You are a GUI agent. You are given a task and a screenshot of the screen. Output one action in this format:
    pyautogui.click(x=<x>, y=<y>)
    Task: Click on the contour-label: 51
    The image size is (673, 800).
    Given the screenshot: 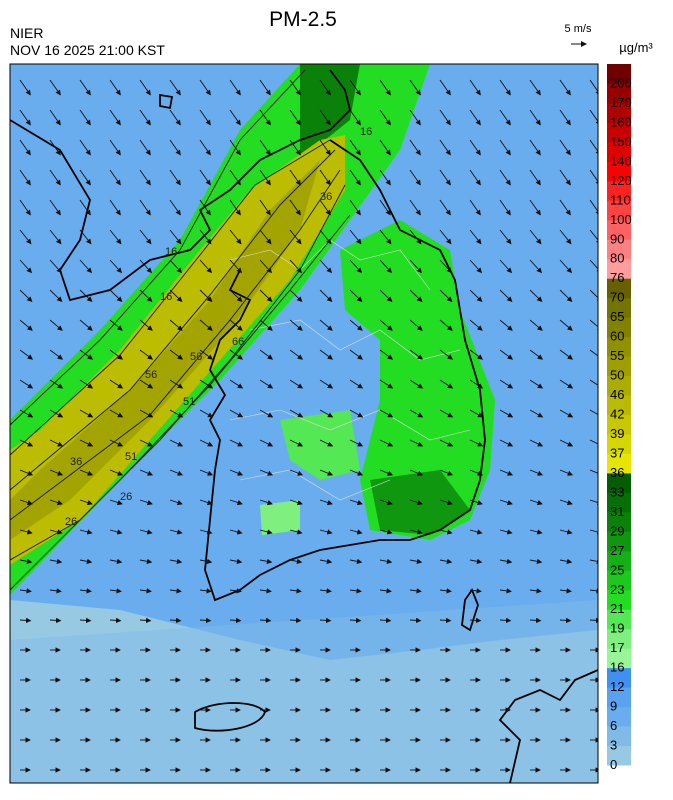 What is the action you would take?
    pyautogui.click(x=189, y=402)
    